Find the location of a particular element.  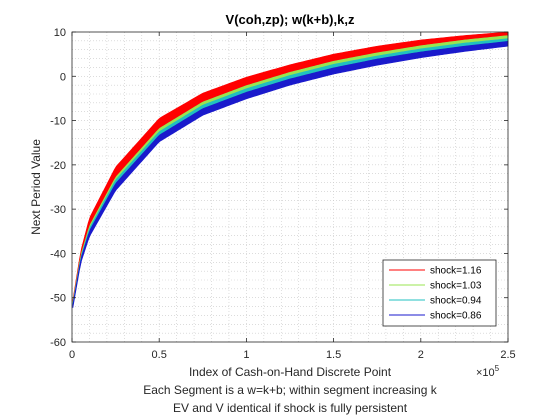

y-tick-label: -10 is located at coordinates (58, 122).